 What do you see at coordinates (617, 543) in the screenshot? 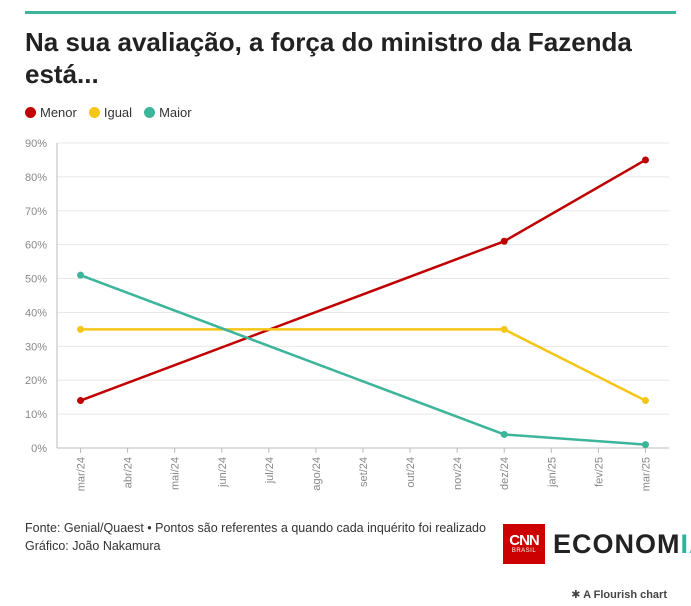
I see `economia-wordmark-main: ECONOM` at bounding box center [617, 543].